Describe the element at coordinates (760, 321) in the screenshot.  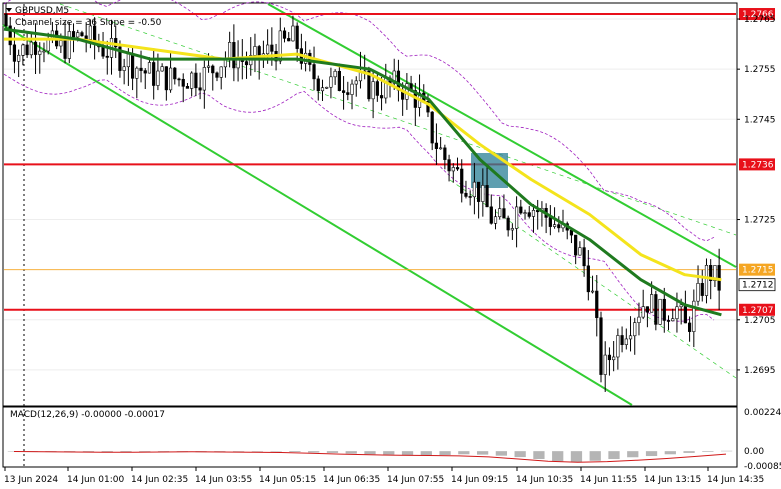
I see `price-tick-label: 1.2705` at that location.